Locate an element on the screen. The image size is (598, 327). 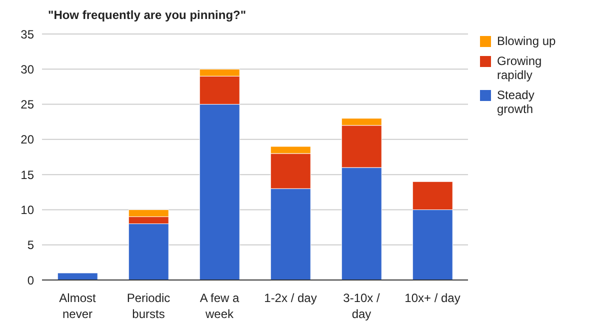
y-tick-label: 5 is located at coordinates (30, 245).